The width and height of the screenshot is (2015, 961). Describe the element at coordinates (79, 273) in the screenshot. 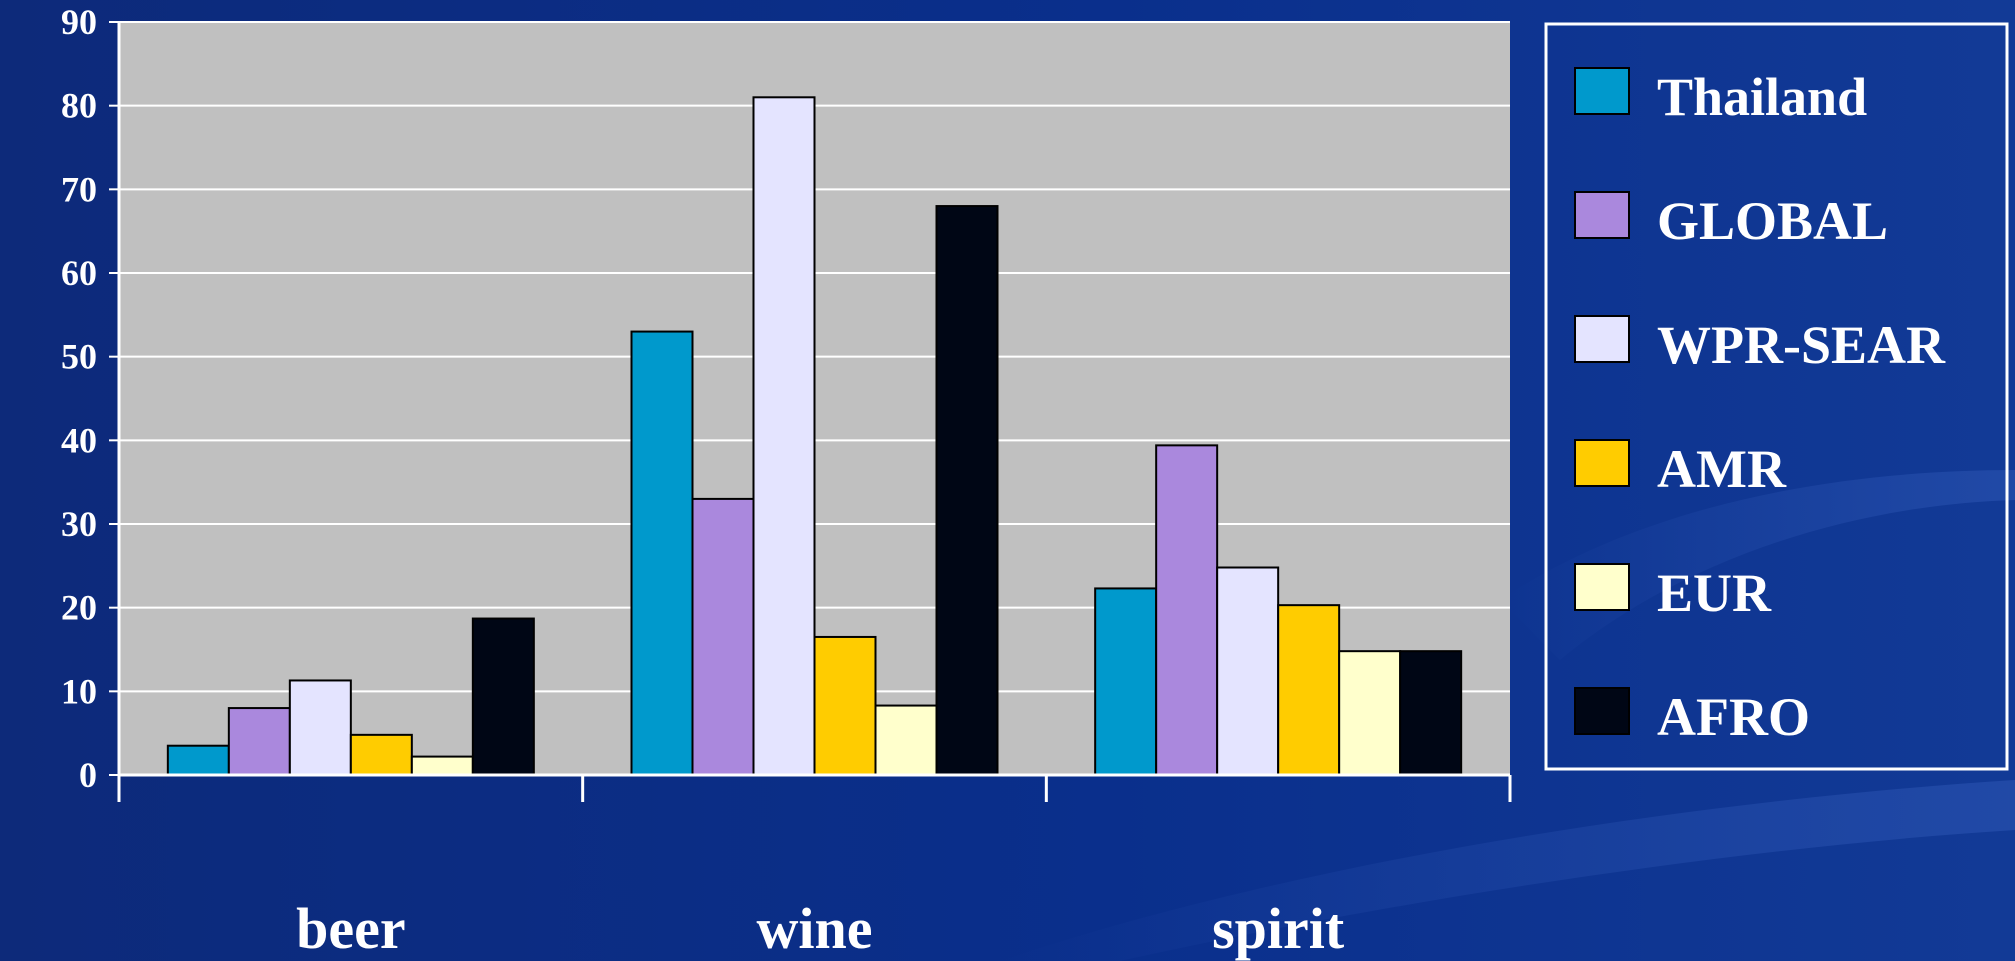

I see `y-tick-label: 60` at that location.